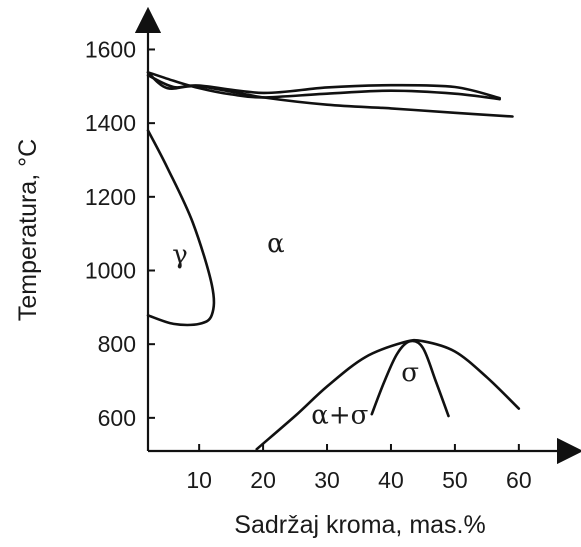 The width and height of the screenshot is (581, 547). I want to click on solidus-curve, so click(330, 94).